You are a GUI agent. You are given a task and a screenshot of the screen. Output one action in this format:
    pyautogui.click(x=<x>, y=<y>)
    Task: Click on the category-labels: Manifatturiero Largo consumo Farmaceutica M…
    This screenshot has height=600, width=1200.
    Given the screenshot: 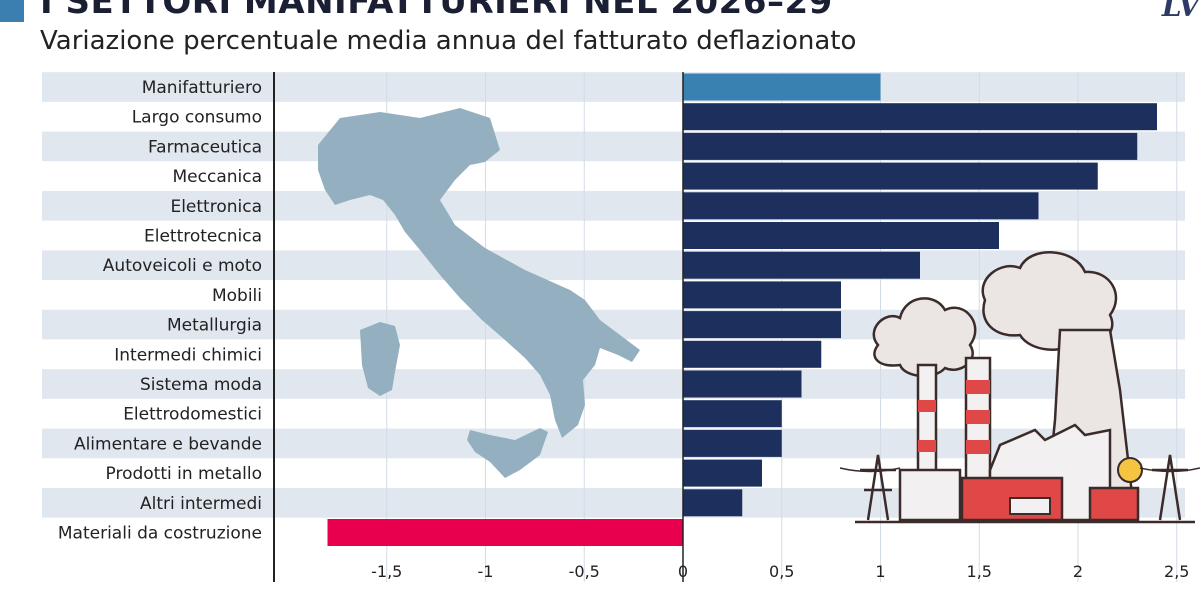 What is the action you would take?
    pyautogui.click(x=160, y=311)
    